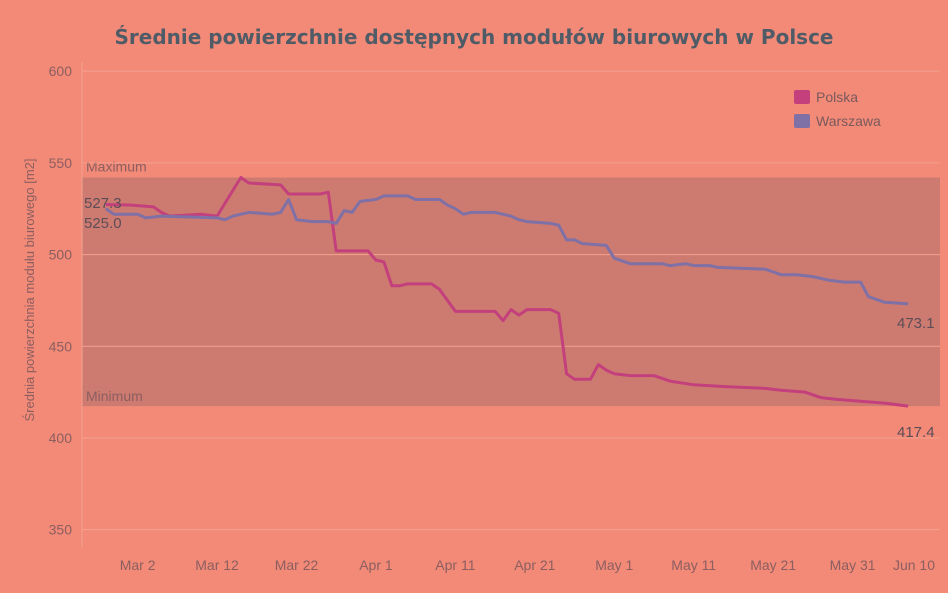 This screenshot has height=593, width=948. Describe the element at coordinates (802, 121) in the screenshot. I see `legend-swatch-warszawa` at that location.